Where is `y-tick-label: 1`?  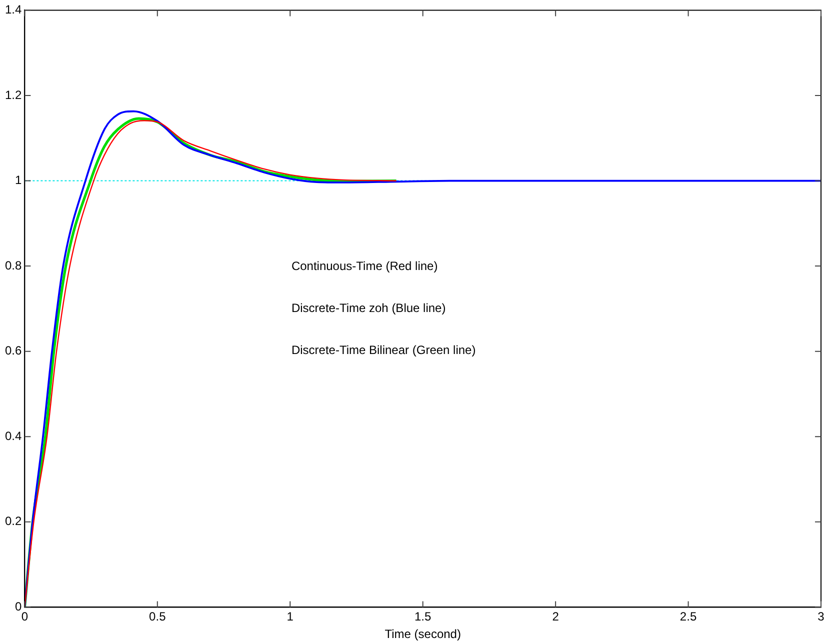 y-tick-label: 1 is located at coordinates (18, 180).